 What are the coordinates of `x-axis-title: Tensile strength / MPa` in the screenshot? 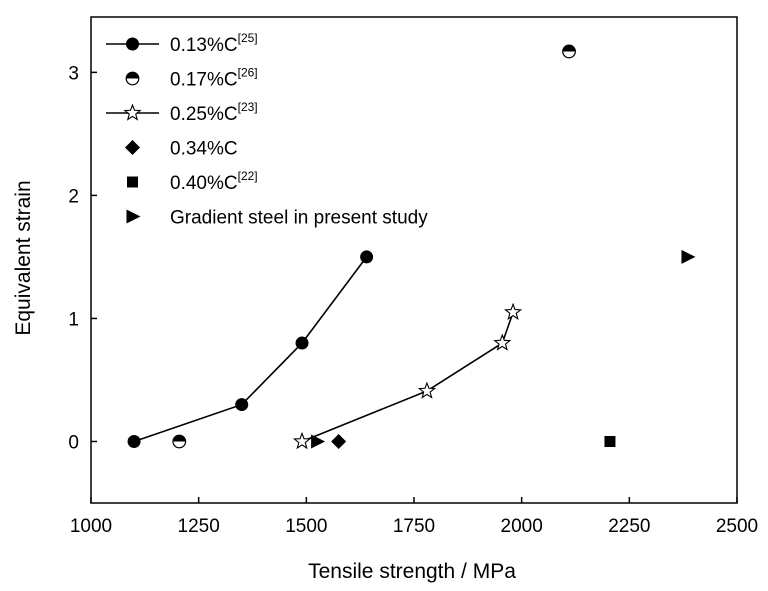 It's located at (412, 571).